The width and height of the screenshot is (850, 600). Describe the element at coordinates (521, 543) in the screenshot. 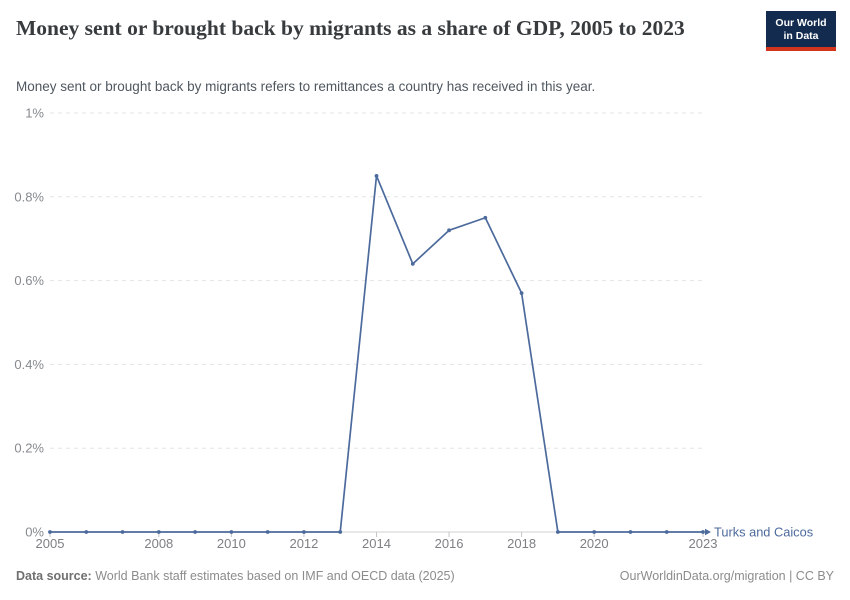

I see `x-tick-label: 2018` at that location.